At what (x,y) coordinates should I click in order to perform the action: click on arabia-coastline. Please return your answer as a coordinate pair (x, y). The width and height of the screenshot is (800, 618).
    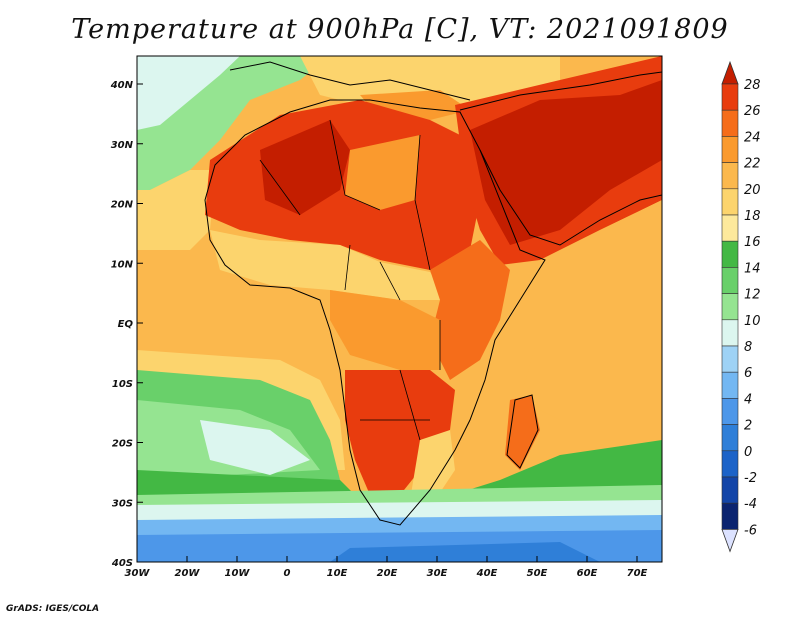
    Looking at the image, I should click on (560, 158).